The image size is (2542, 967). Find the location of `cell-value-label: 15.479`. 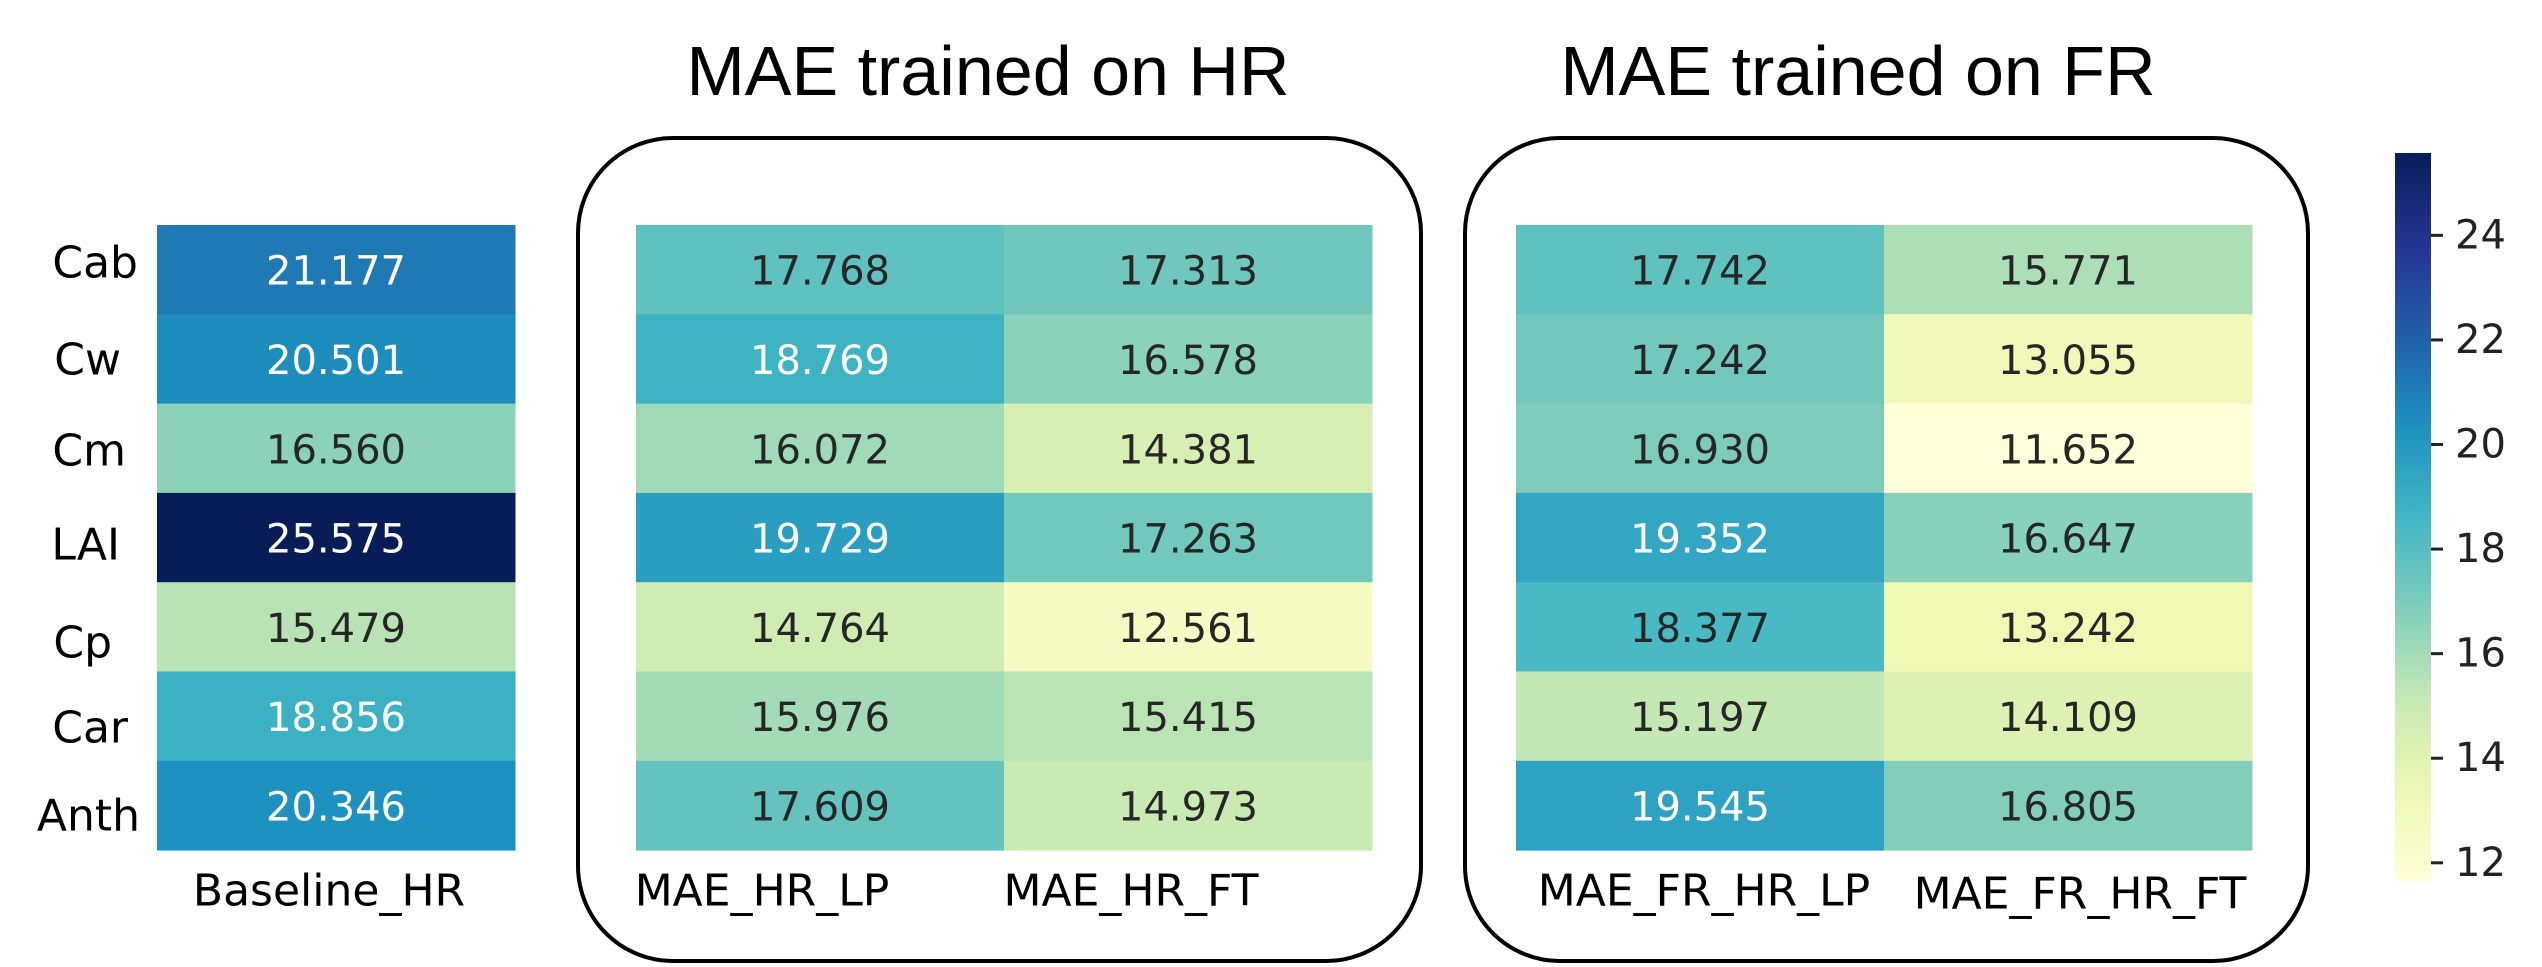

cell-value-label: 15.479 is located at coordinates (336, 629).